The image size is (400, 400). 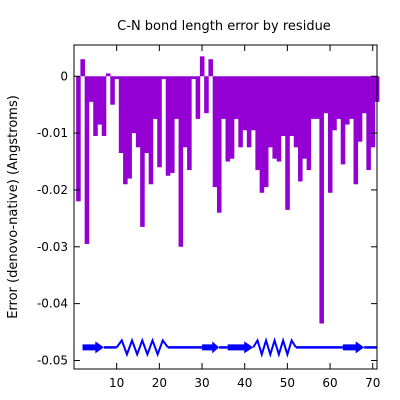 What do you see at coordinates (52, 360) in the screenshot?
I see `y-tick-label-5: -0.05` at bounding box center [52, 360].